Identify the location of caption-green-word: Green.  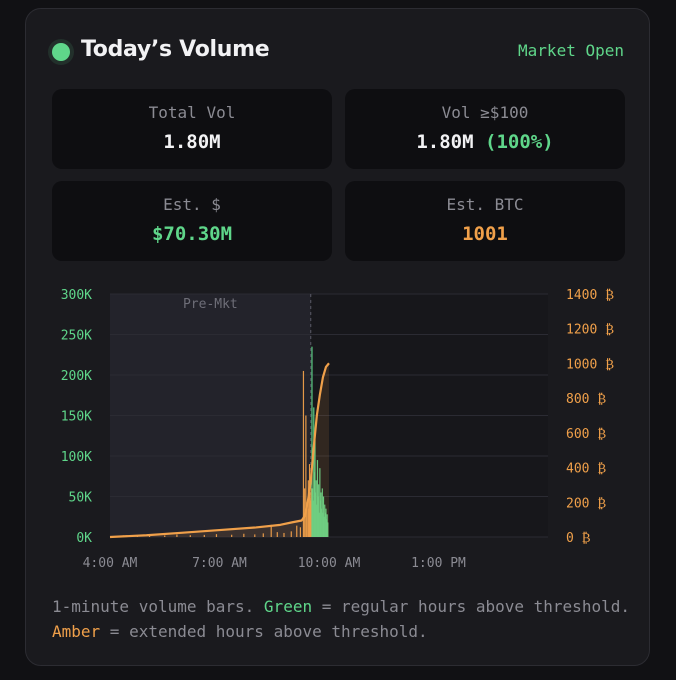
(288, 606).